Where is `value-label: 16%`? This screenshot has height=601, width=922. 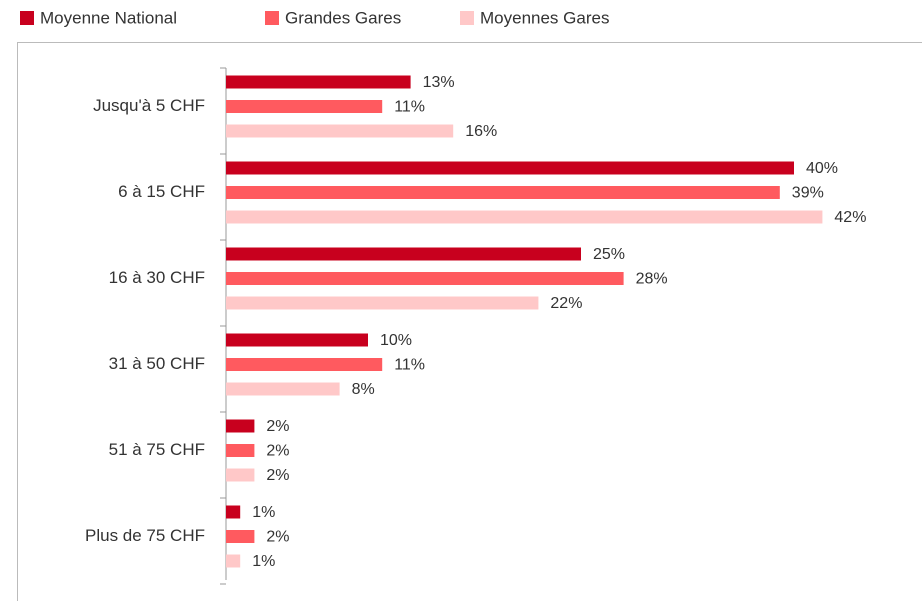 value-label: 16% is located at coordinates (481, 131).